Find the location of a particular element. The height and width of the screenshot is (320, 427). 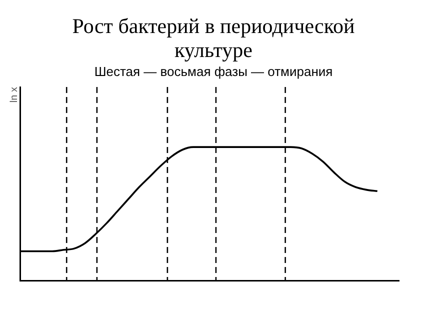

chart-subtitle: Шестая — восьмая фазы — отмирания is located at coordinates (213, 71).